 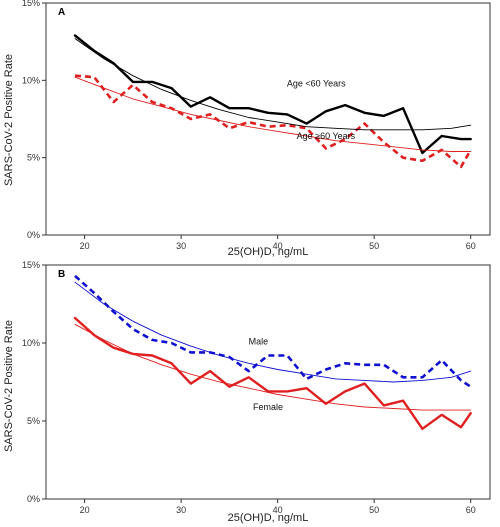 I want to click on annotation-female: Female, so click(x=268, y=407).